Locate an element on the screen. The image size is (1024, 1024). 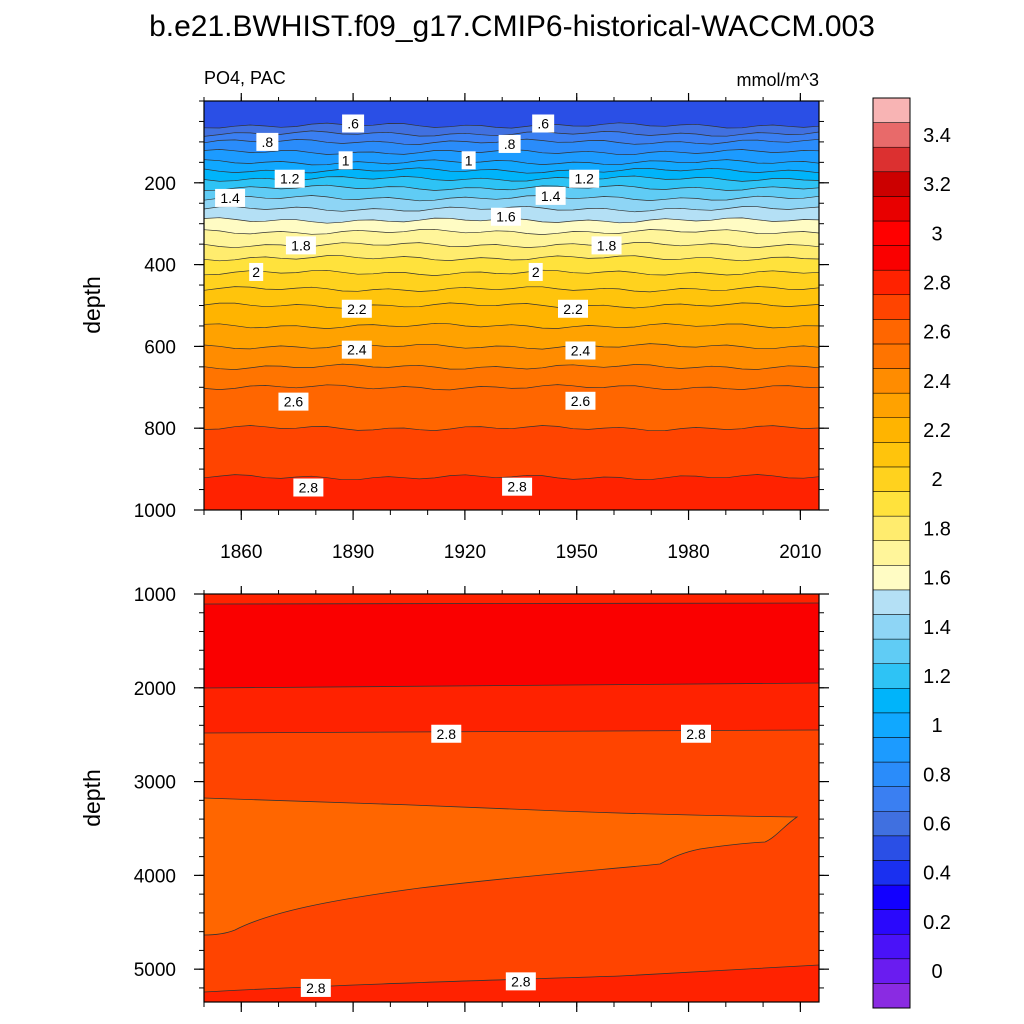
contour-label: 2.2 is located at coordinates (573, 308).